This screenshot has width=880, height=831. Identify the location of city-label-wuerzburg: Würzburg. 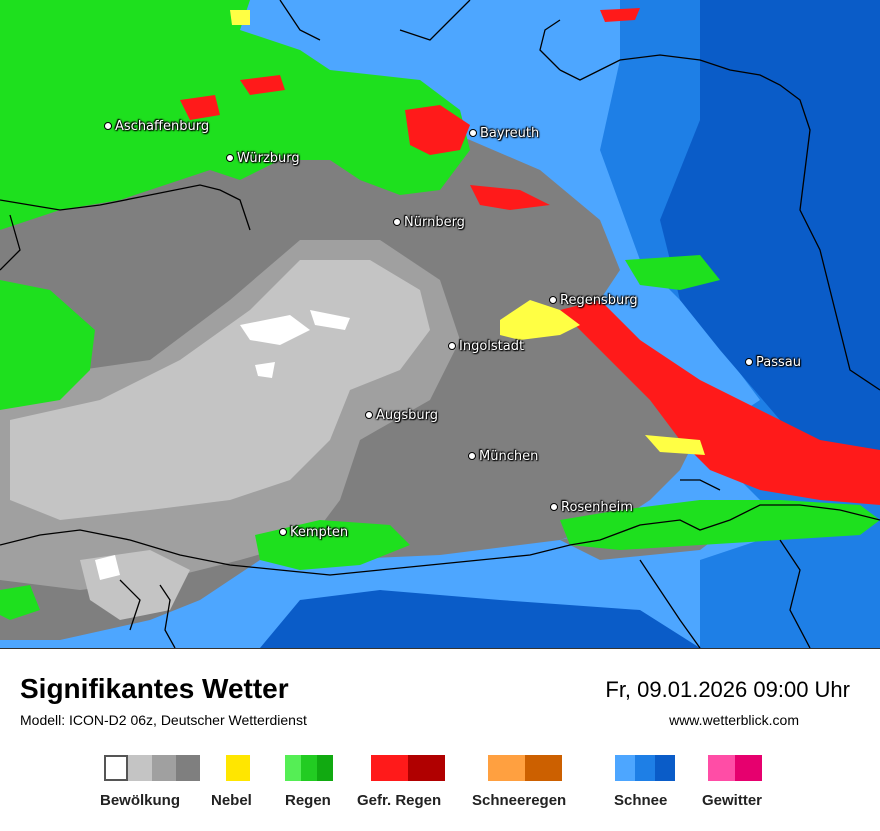
(263, 159).